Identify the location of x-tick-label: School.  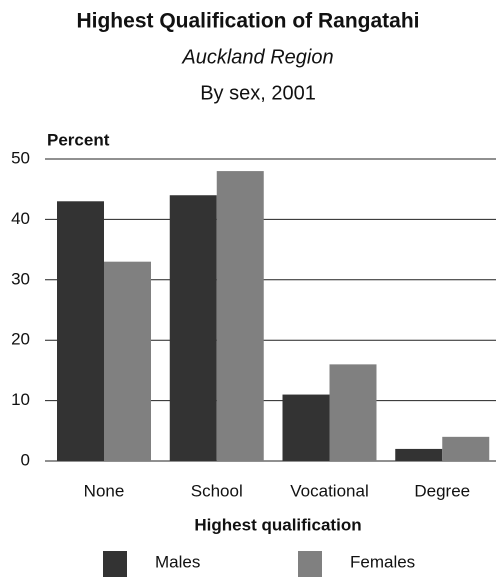
(217, 490).